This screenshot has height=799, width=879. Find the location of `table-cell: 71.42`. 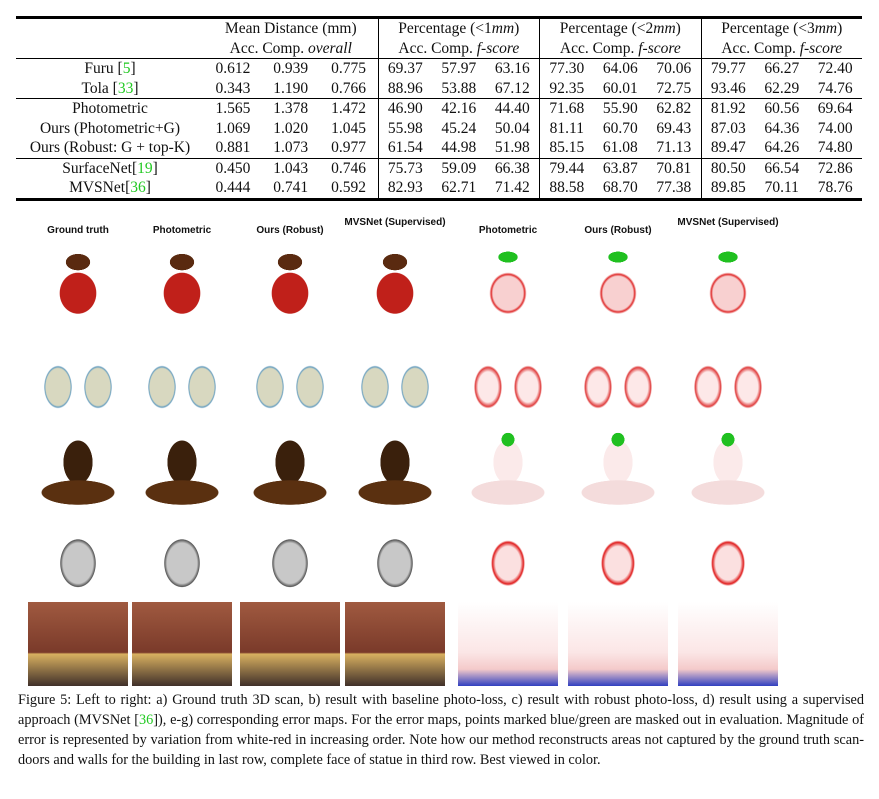

table-cell: 71.42 is located at coordinates (512, 189).